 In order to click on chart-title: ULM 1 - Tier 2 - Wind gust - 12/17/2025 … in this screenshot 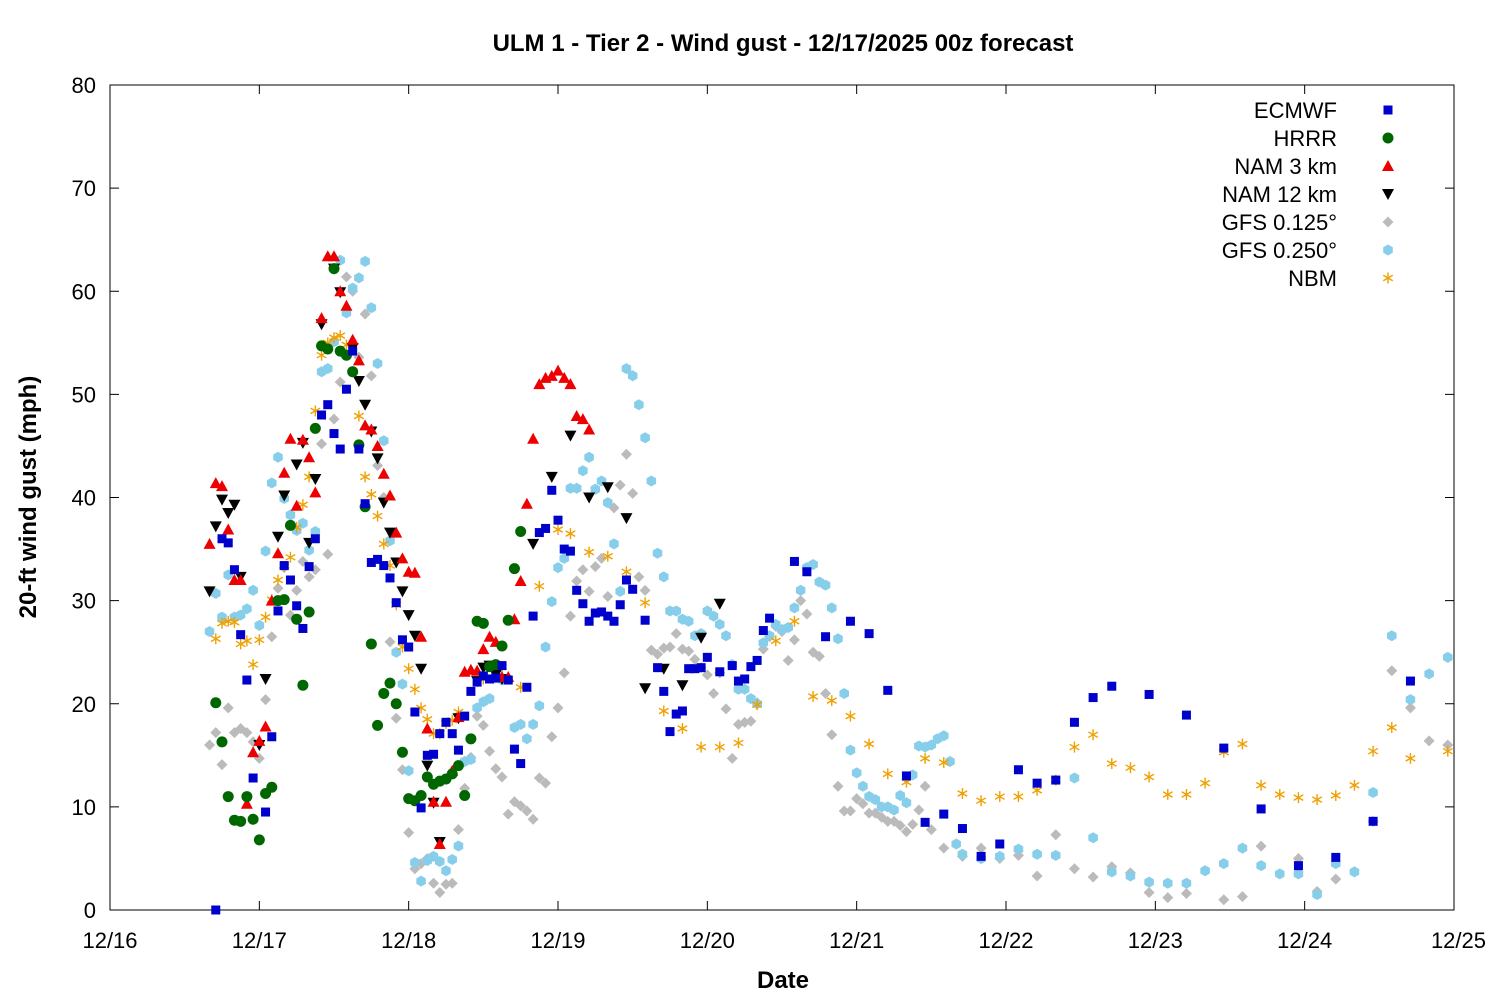, I will do `click(783, 43)`.